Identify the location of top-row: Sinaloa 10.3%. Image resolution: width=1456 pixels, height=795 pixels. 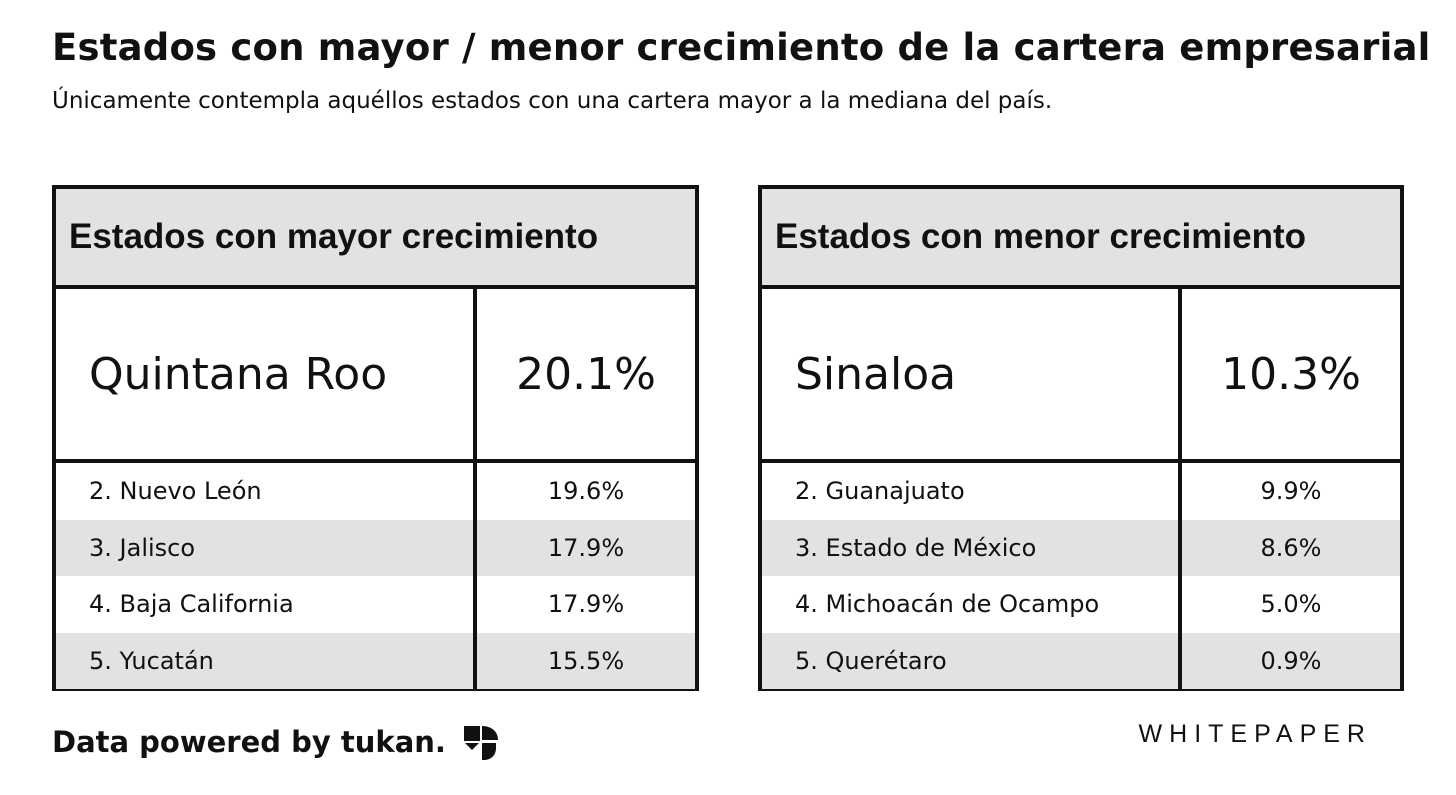
(1081, 376).